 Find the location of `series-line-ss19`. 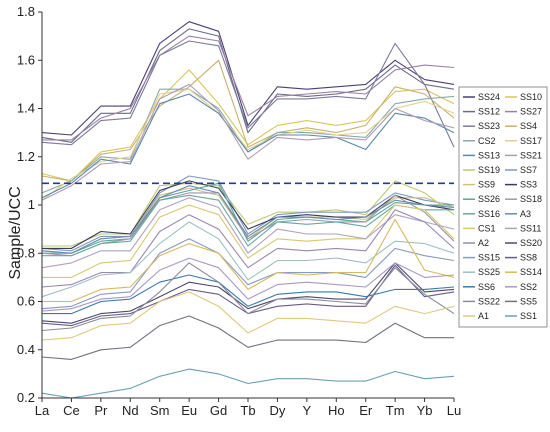

series-line-ss19 is located at coordinates (248, 213).